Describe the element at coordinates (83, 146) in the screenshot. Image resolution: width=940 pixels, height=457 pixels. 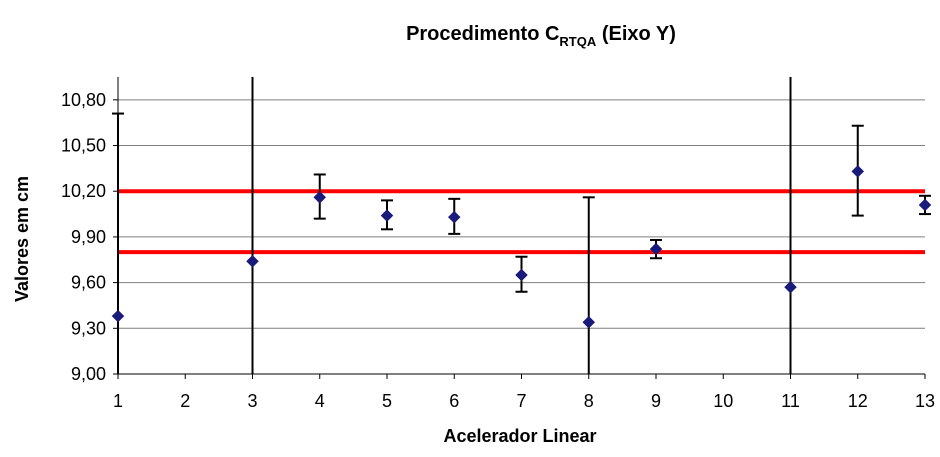
I see `y-tick-label: 10,50` at that location.